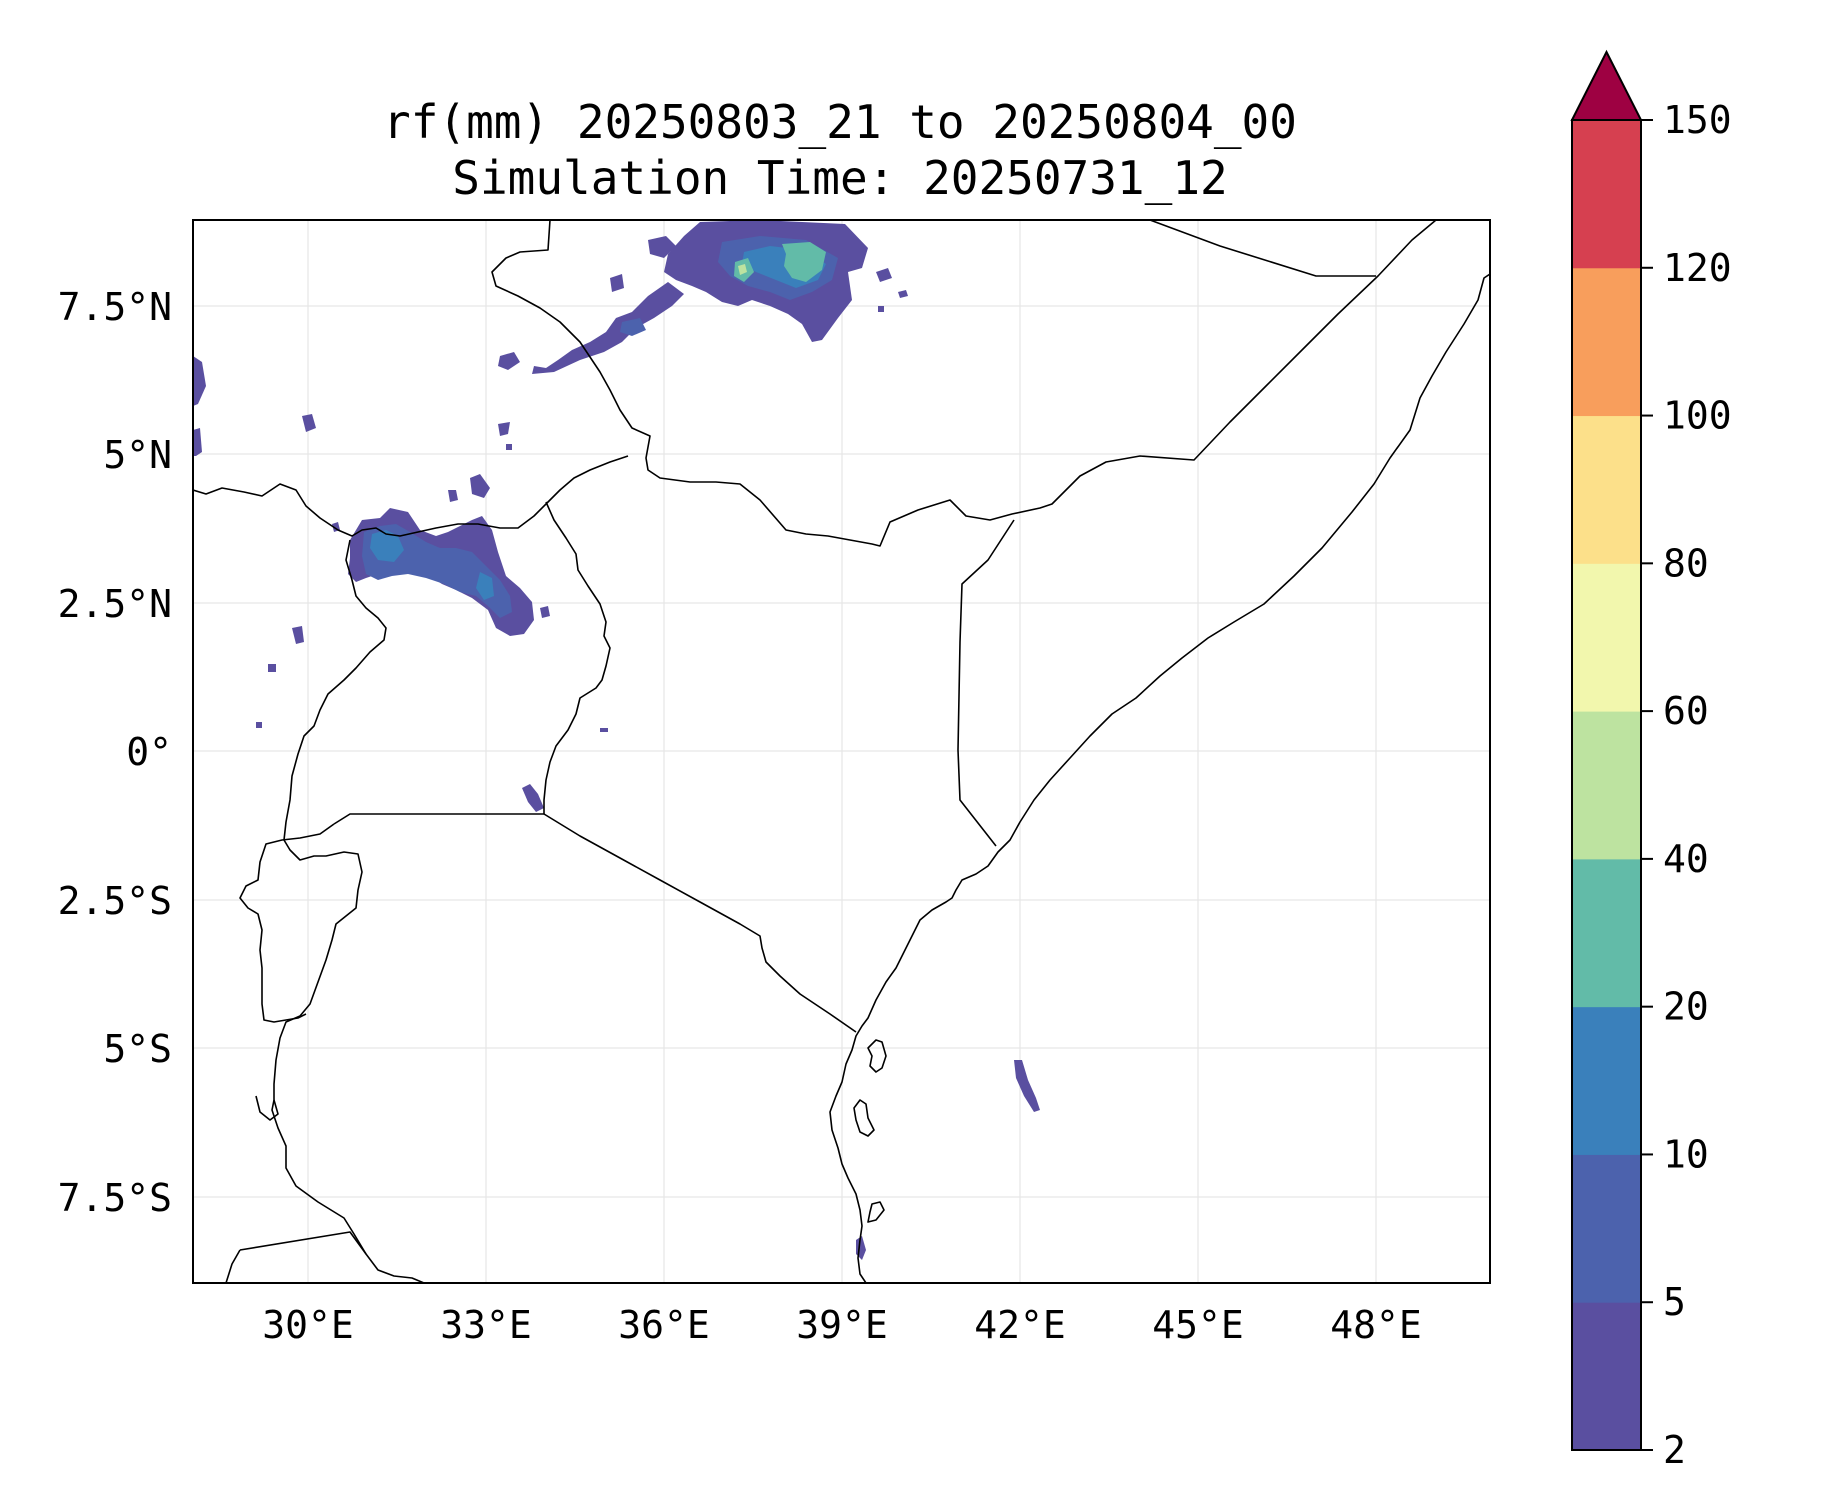  What do you see at coordinates (115, 901) in the screenshot?
I see `y-tick-label: 2.5°S` at bounding box center [115, 901].